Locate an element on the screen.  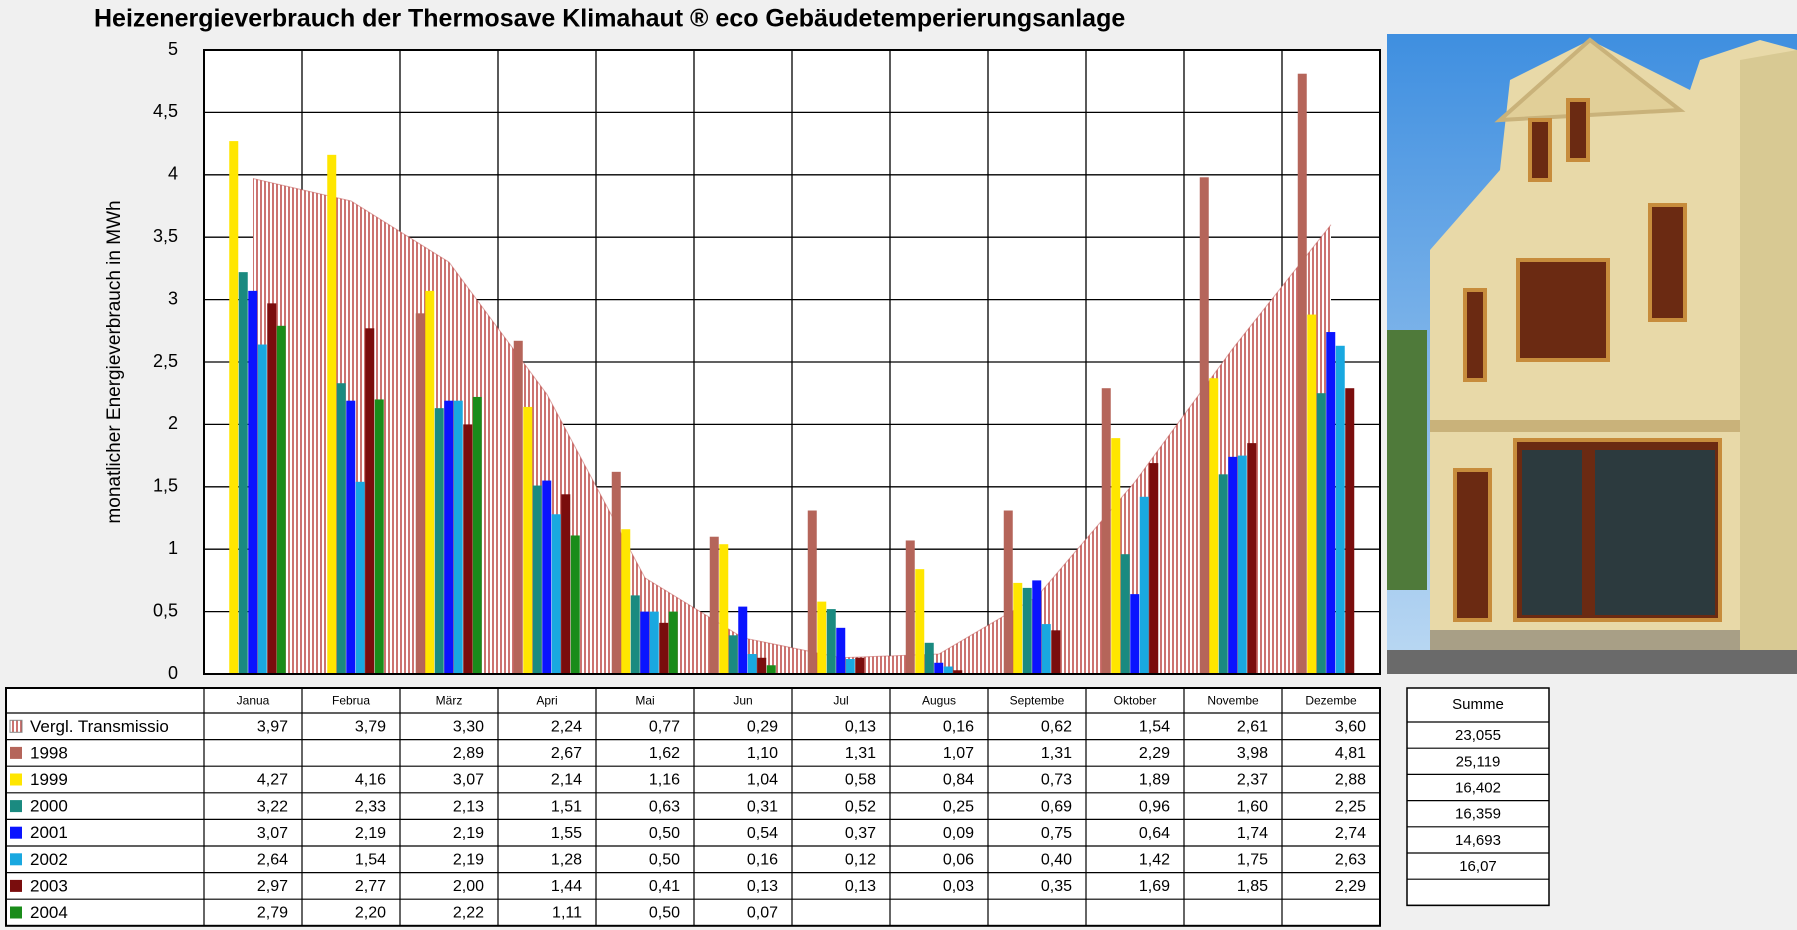
table-value: 3,22 is located at coordinates (272, 806).